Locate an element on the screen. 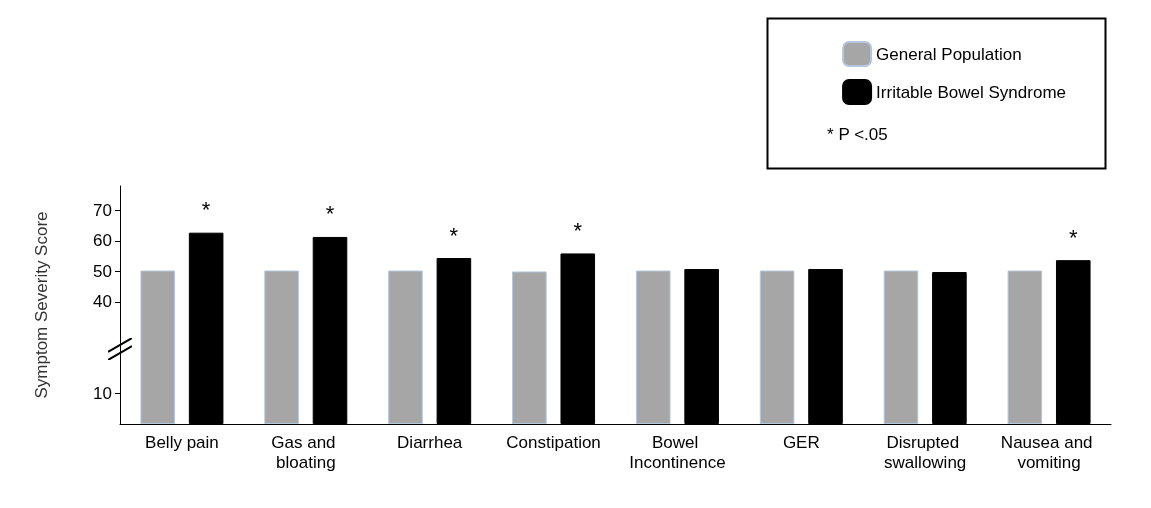 Image resolution: width=1151 pixels, height=508 pixels. x-tick-label: Constipation is located at coordinates (553, 442).